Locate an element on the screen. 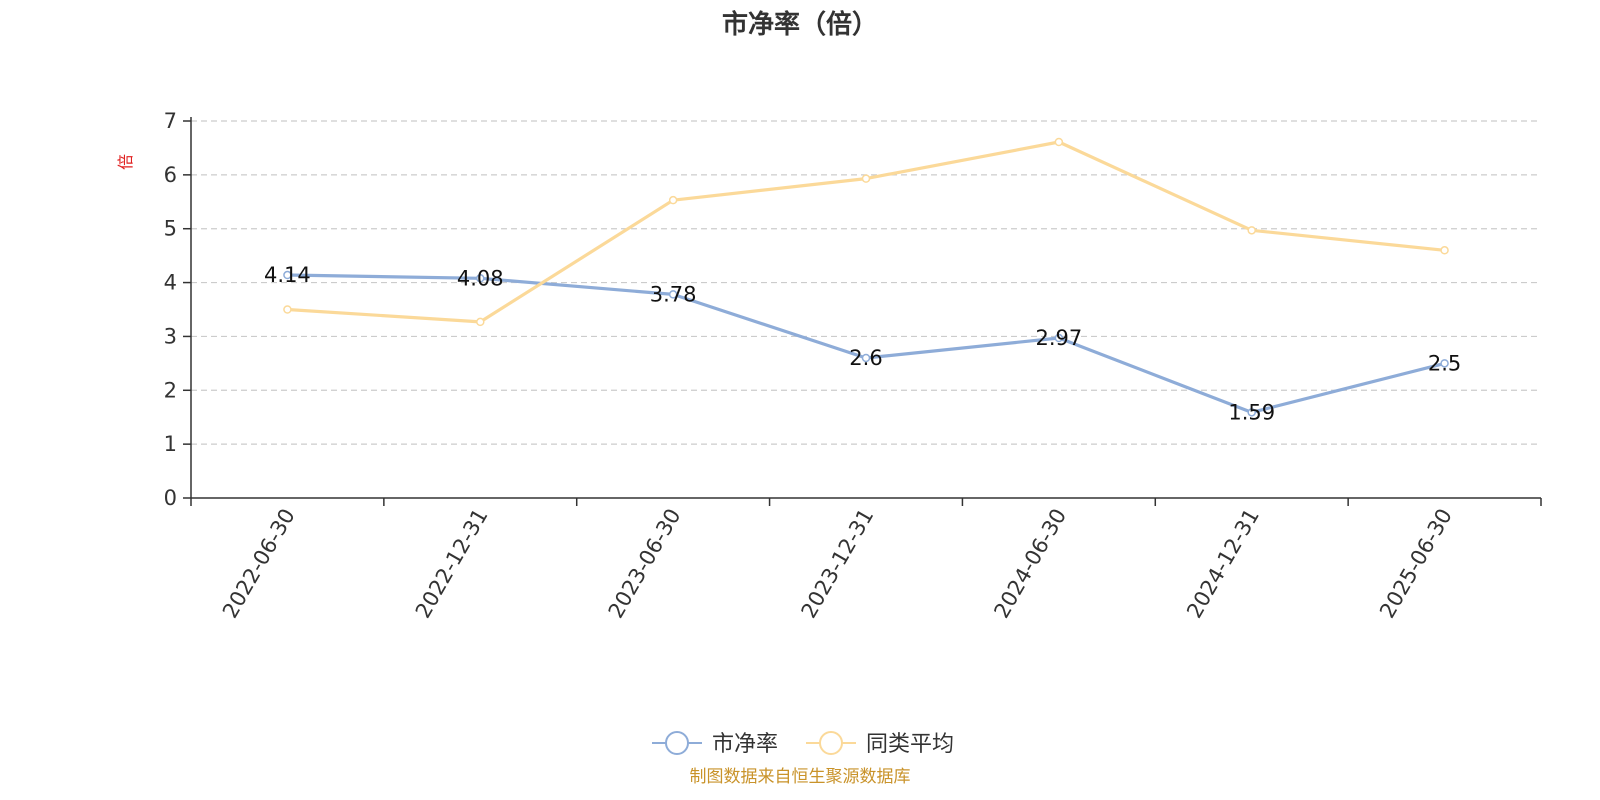  data-label: 2.97 is located at coordinates (1058, 338).